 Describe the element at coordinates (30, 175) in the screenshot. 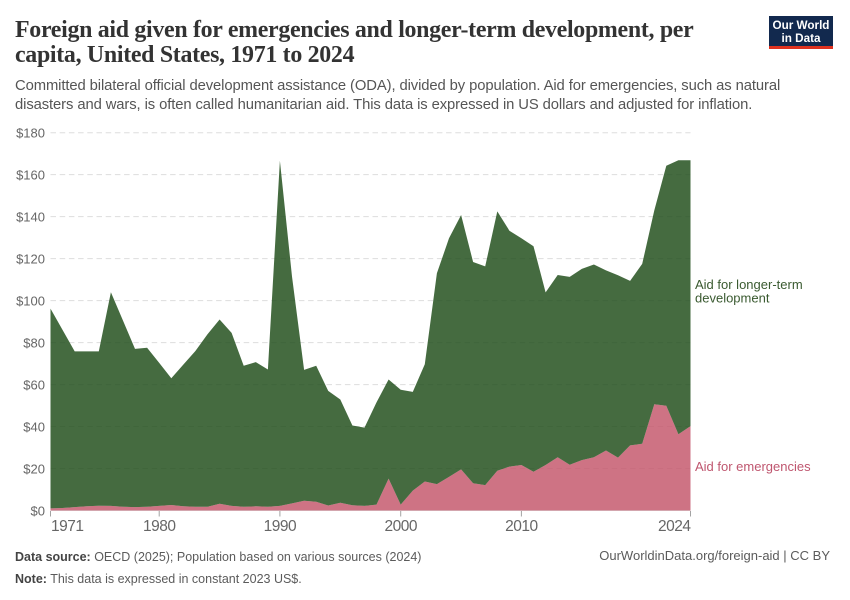

I see `svg-text: $160` at that location.